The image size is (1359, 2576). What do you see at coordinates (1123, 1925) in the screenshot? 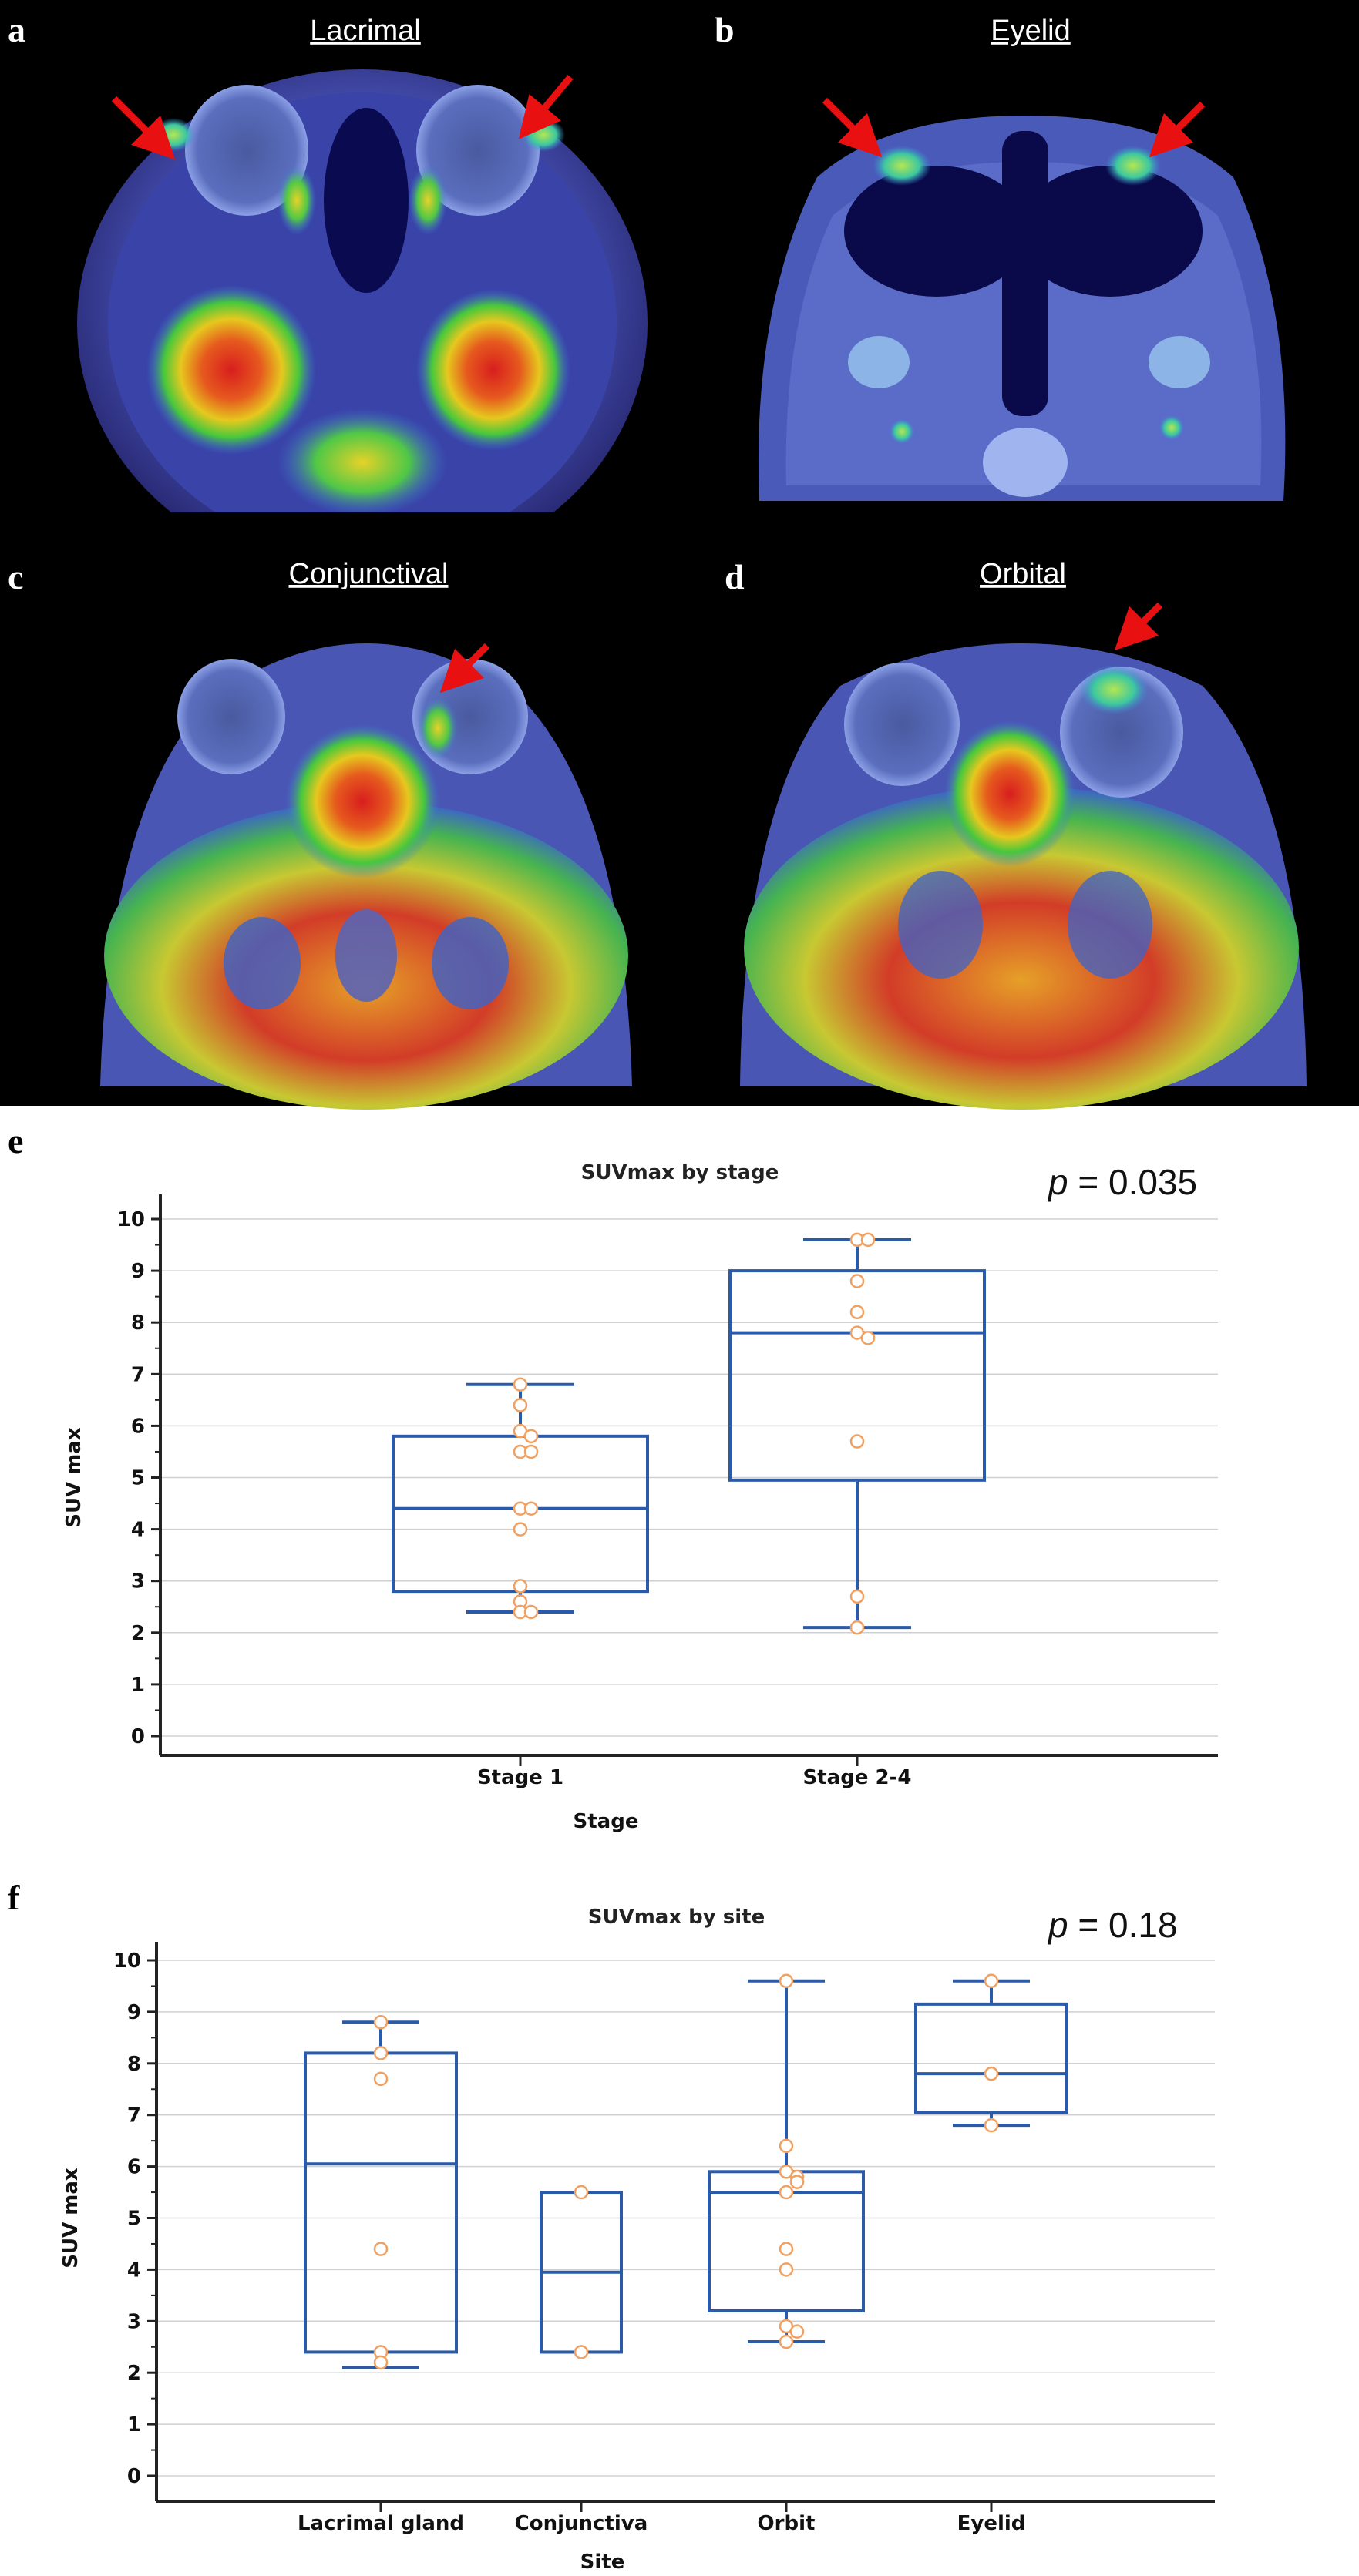
I see `p-value-text: = 0.18` at bounding box center [1123, 1925].